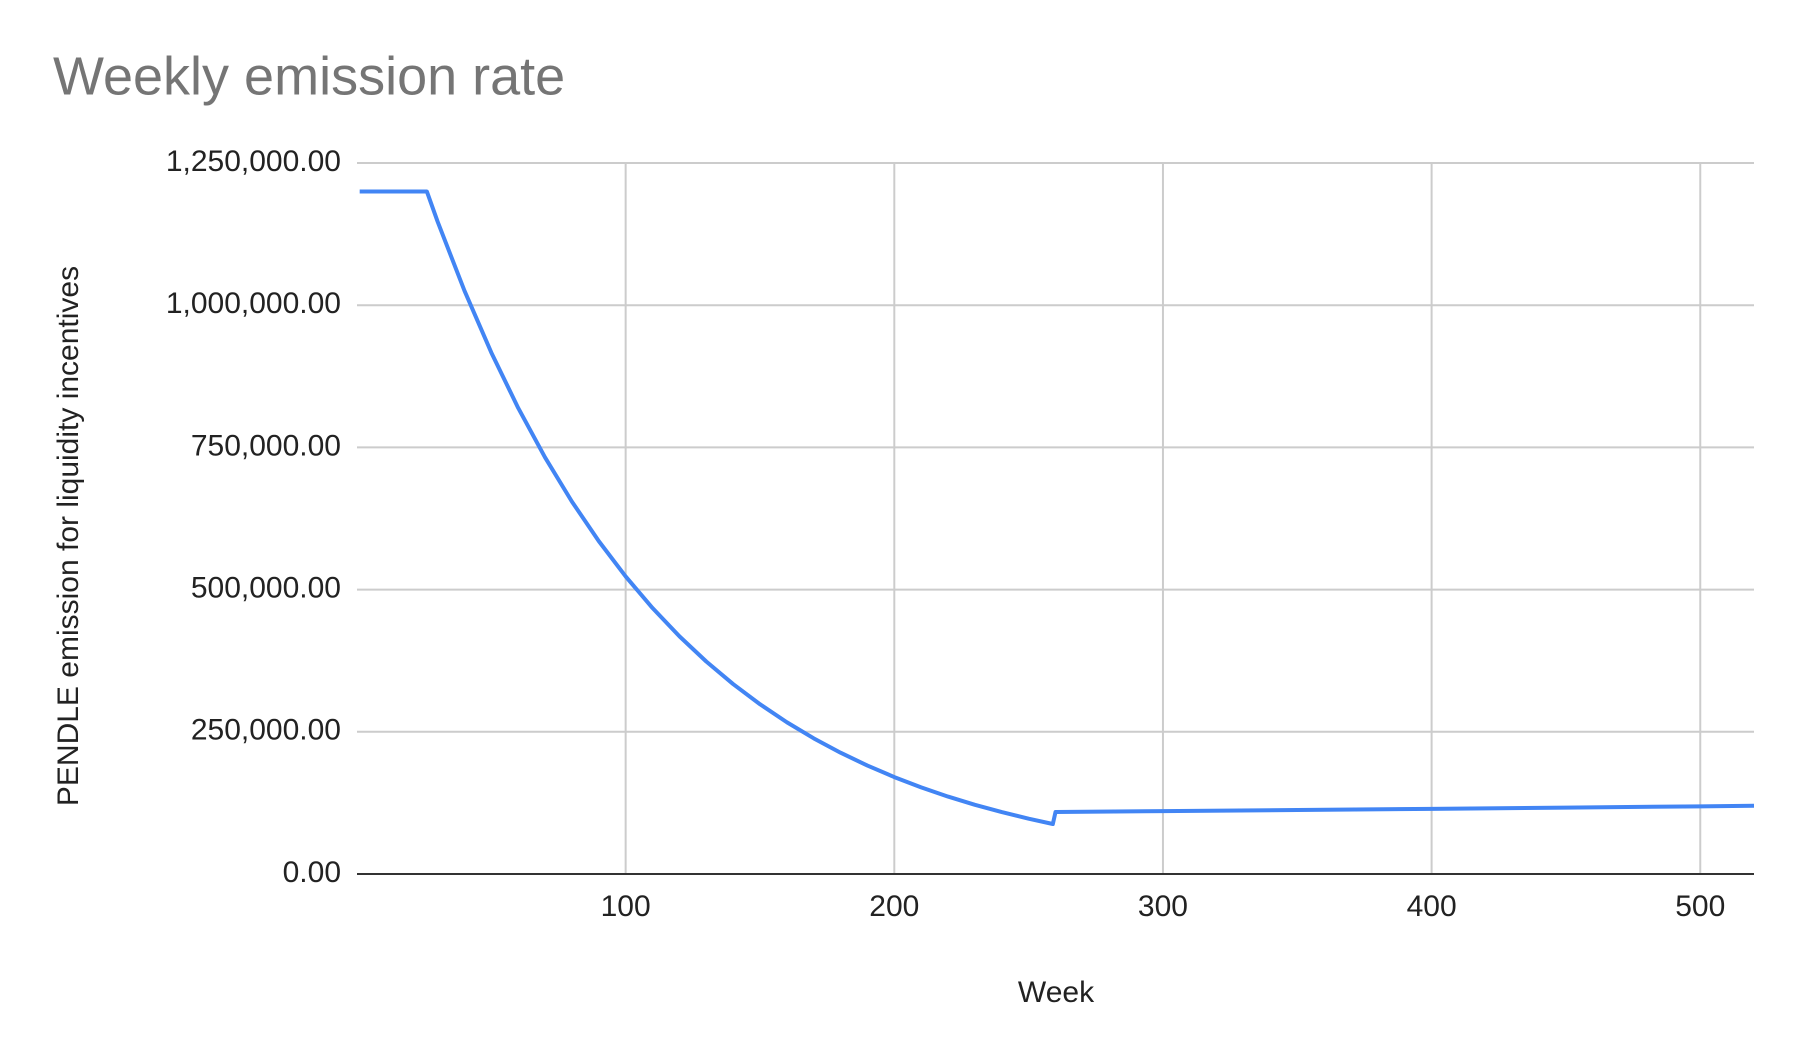 The width and height of the screenshot is (1800, 1061). I want to click on chart-title: Weekly emission rate, so click(309, 76).